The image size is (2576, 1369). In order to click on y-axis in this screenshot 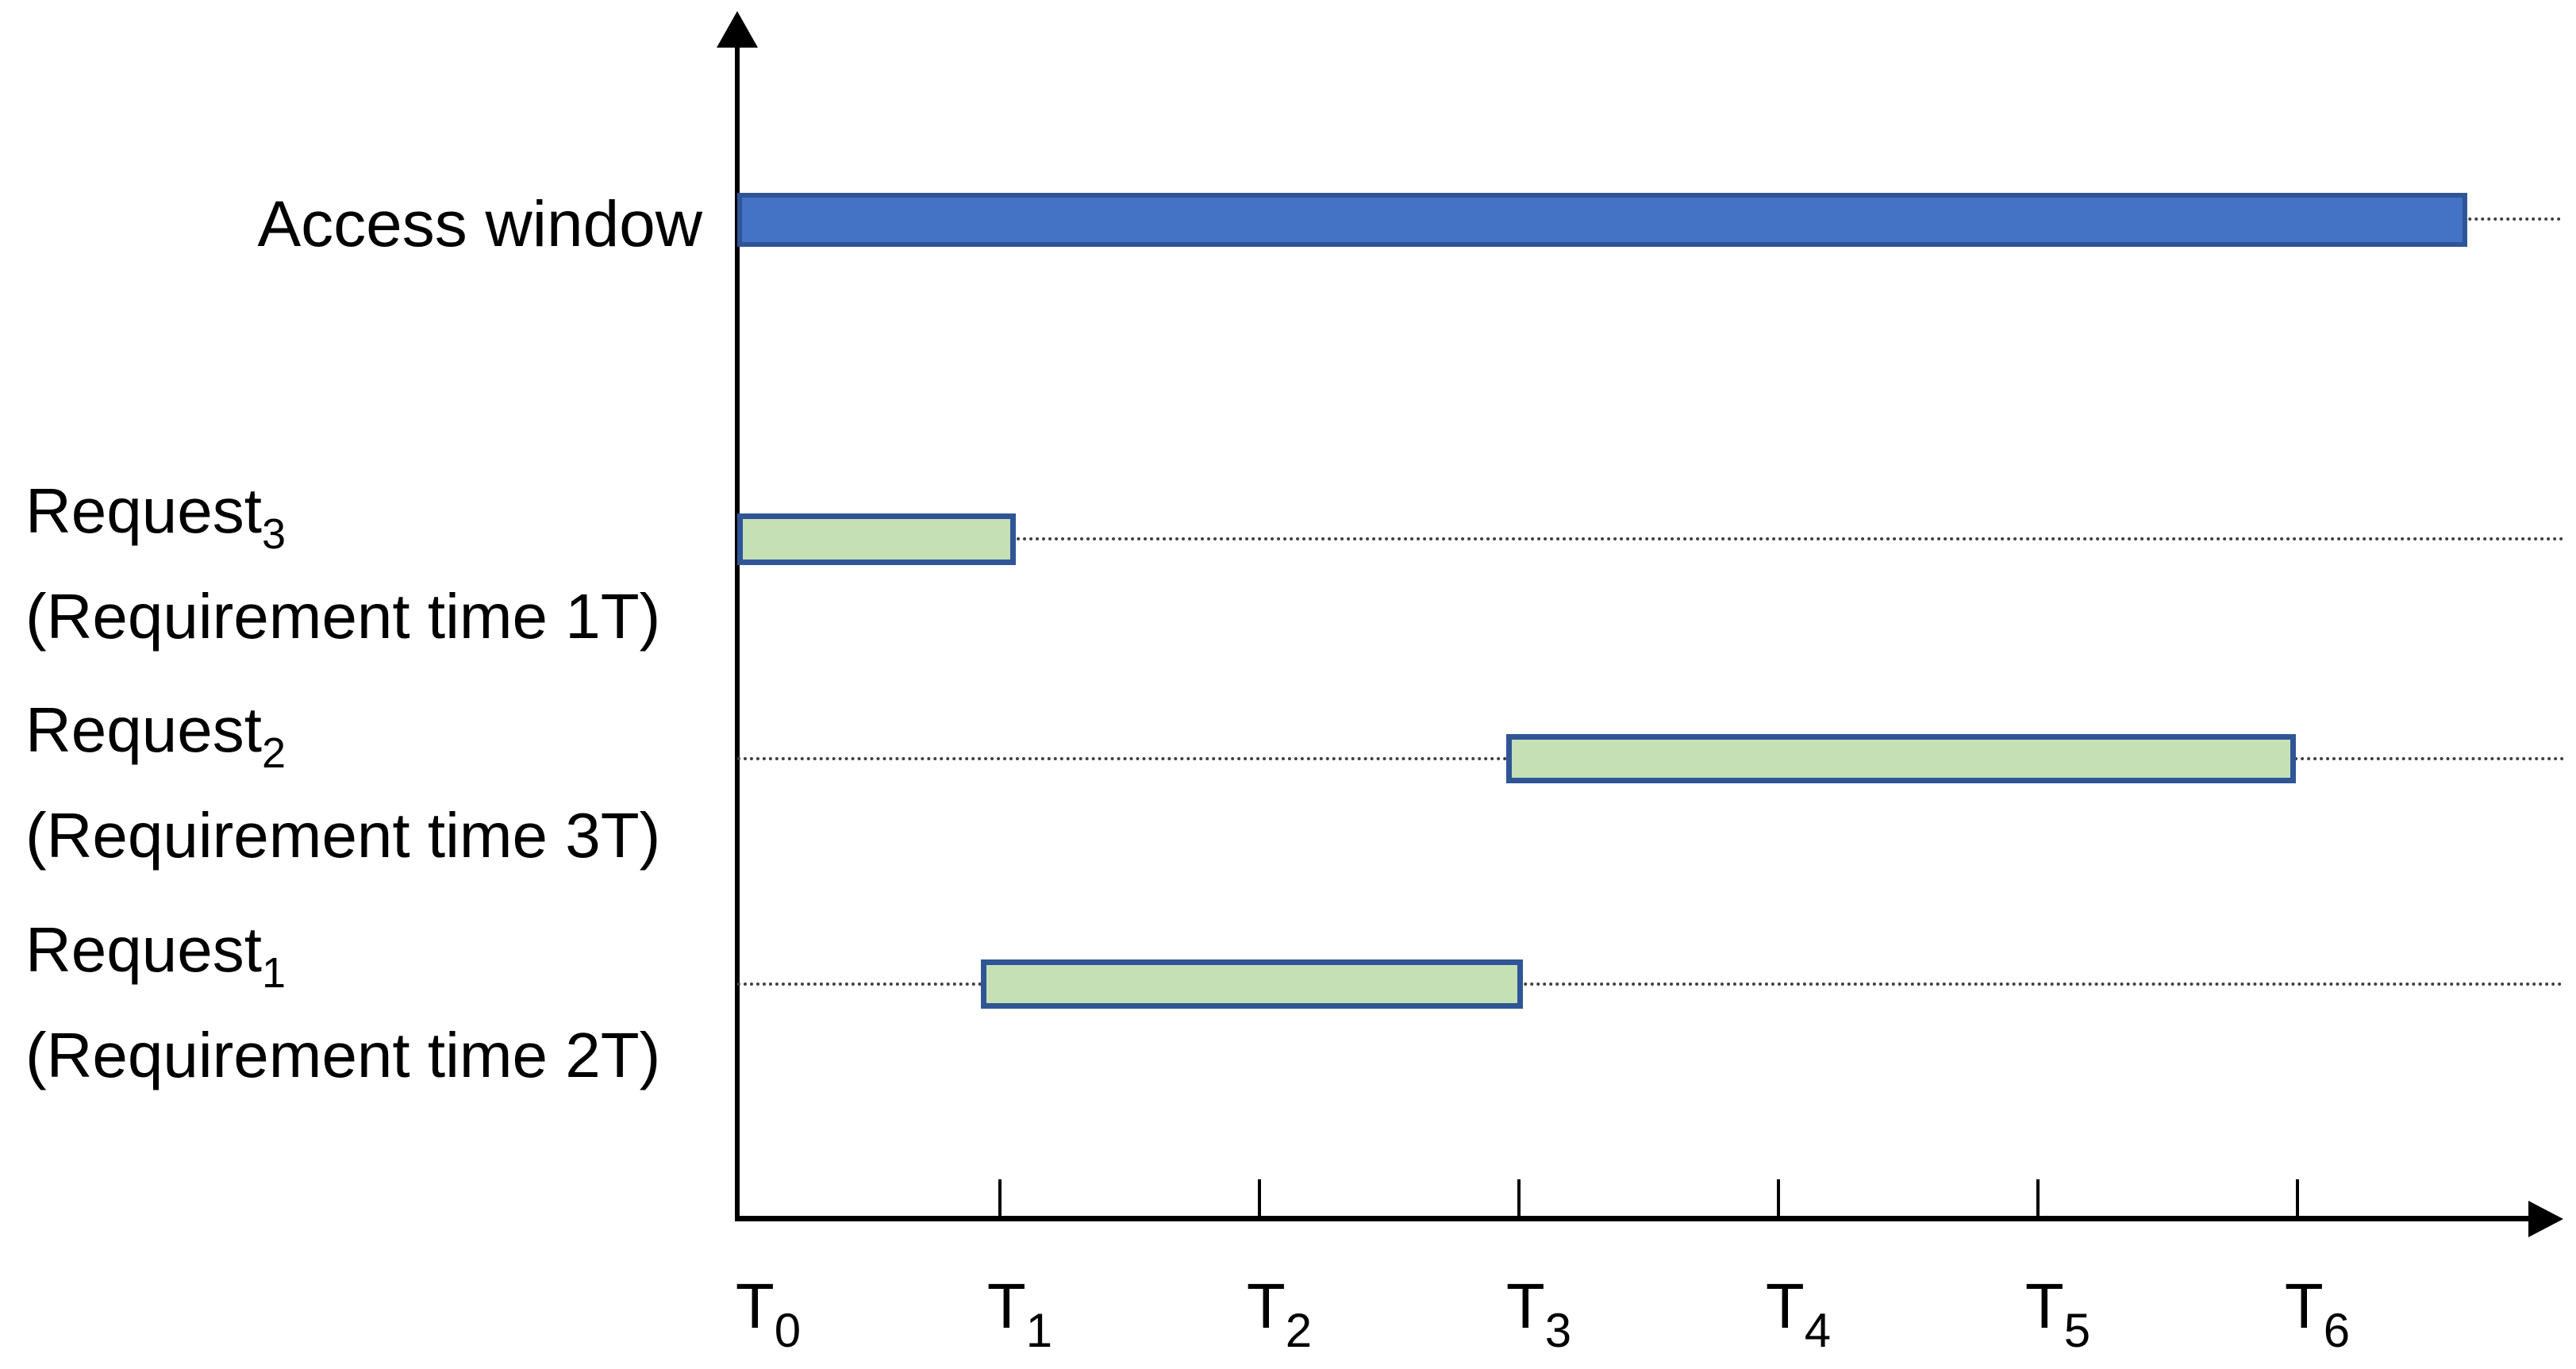, I will do `click(737, 629)`.